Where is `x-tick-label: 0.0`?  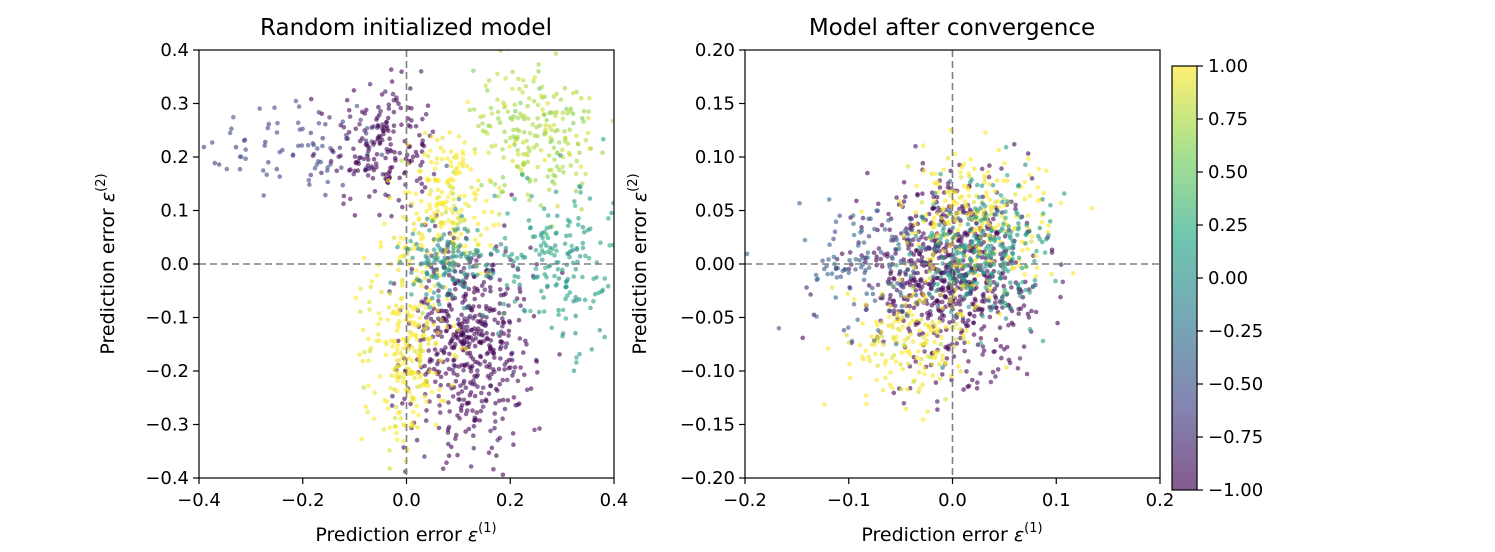 x-tick-label: 0.0 is located at coordinates (952, 500).